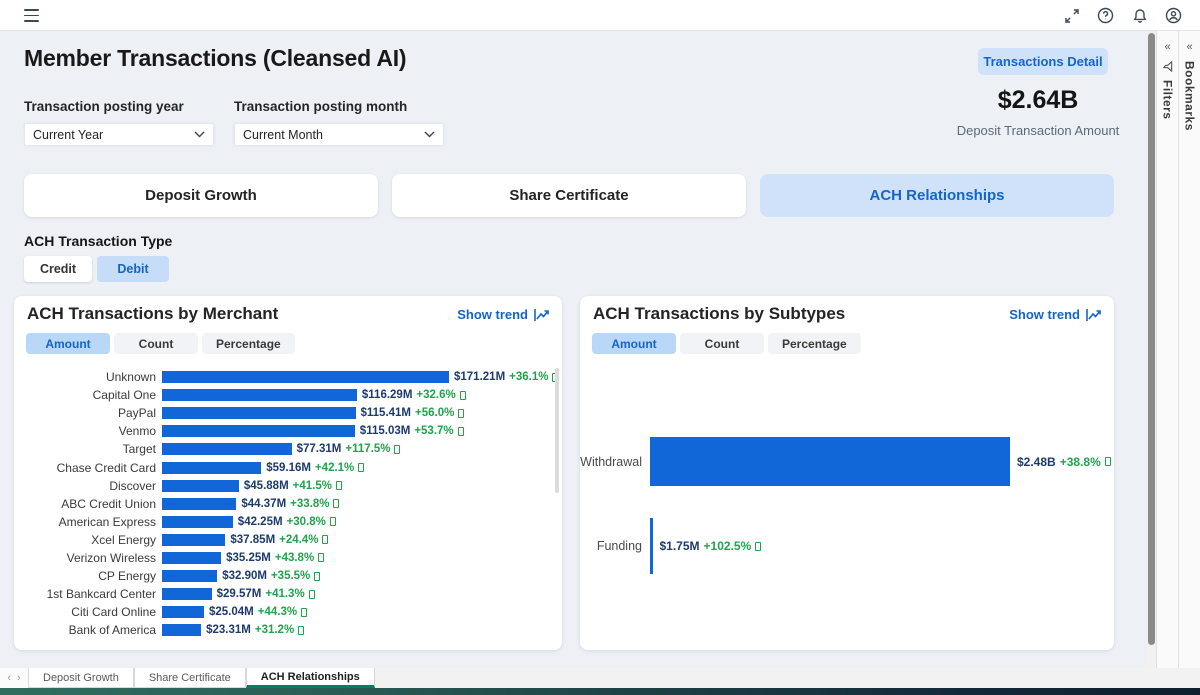  I want to click on value-label: $45.88M, so click(266, 485).